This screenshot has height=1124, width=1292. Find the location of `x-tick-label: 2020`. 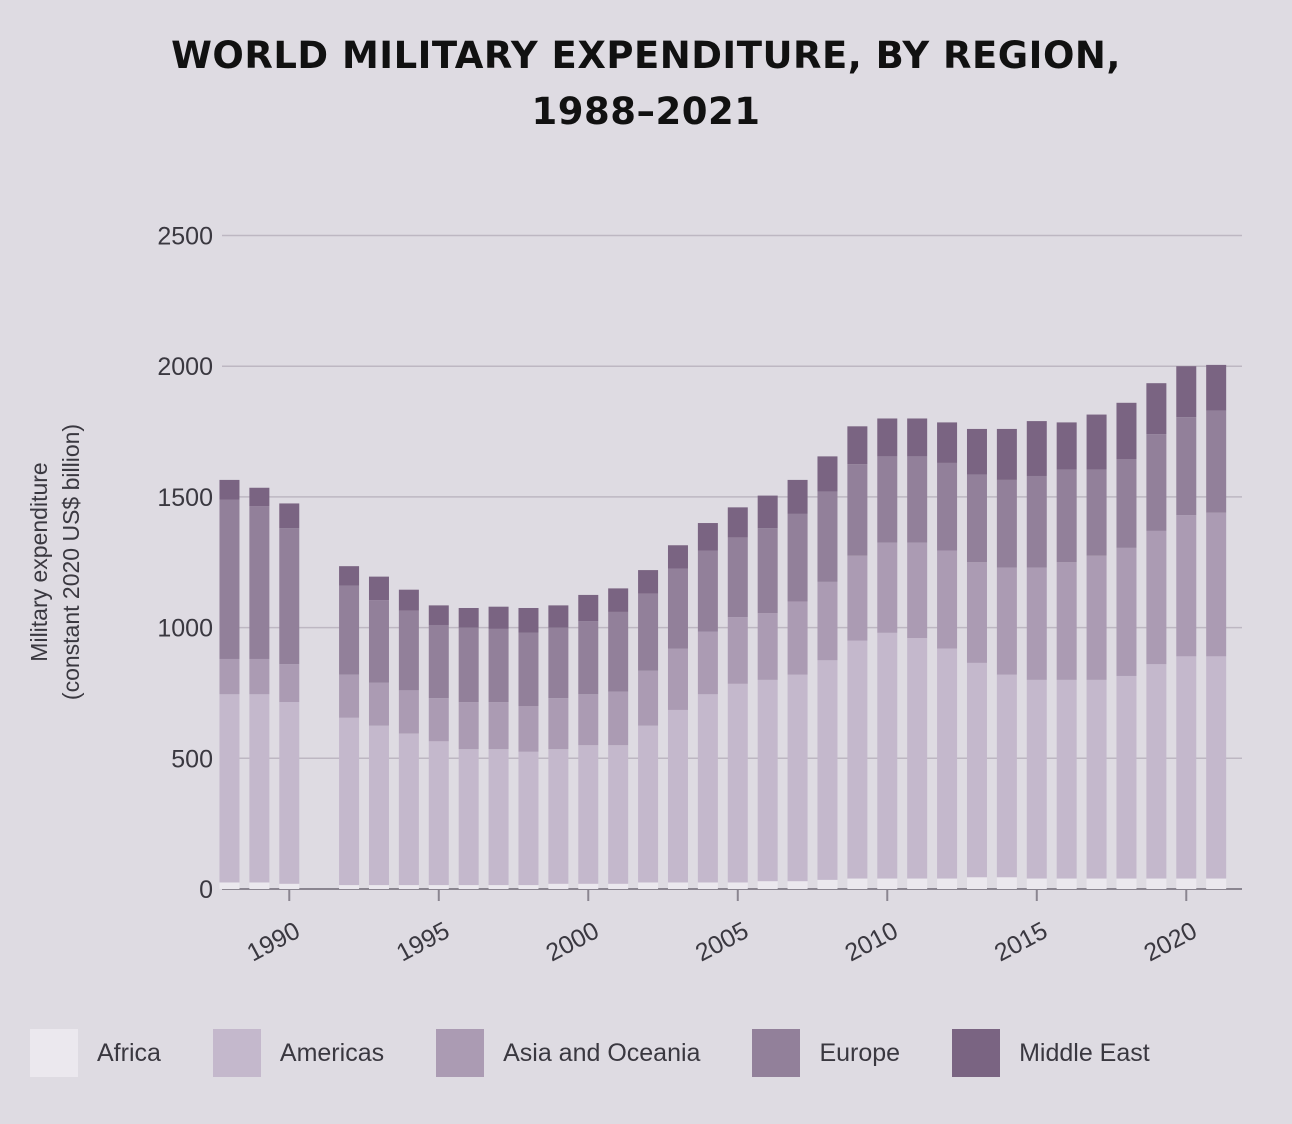

x-tick-label: 2020 is located at coordinates (1170, 942).